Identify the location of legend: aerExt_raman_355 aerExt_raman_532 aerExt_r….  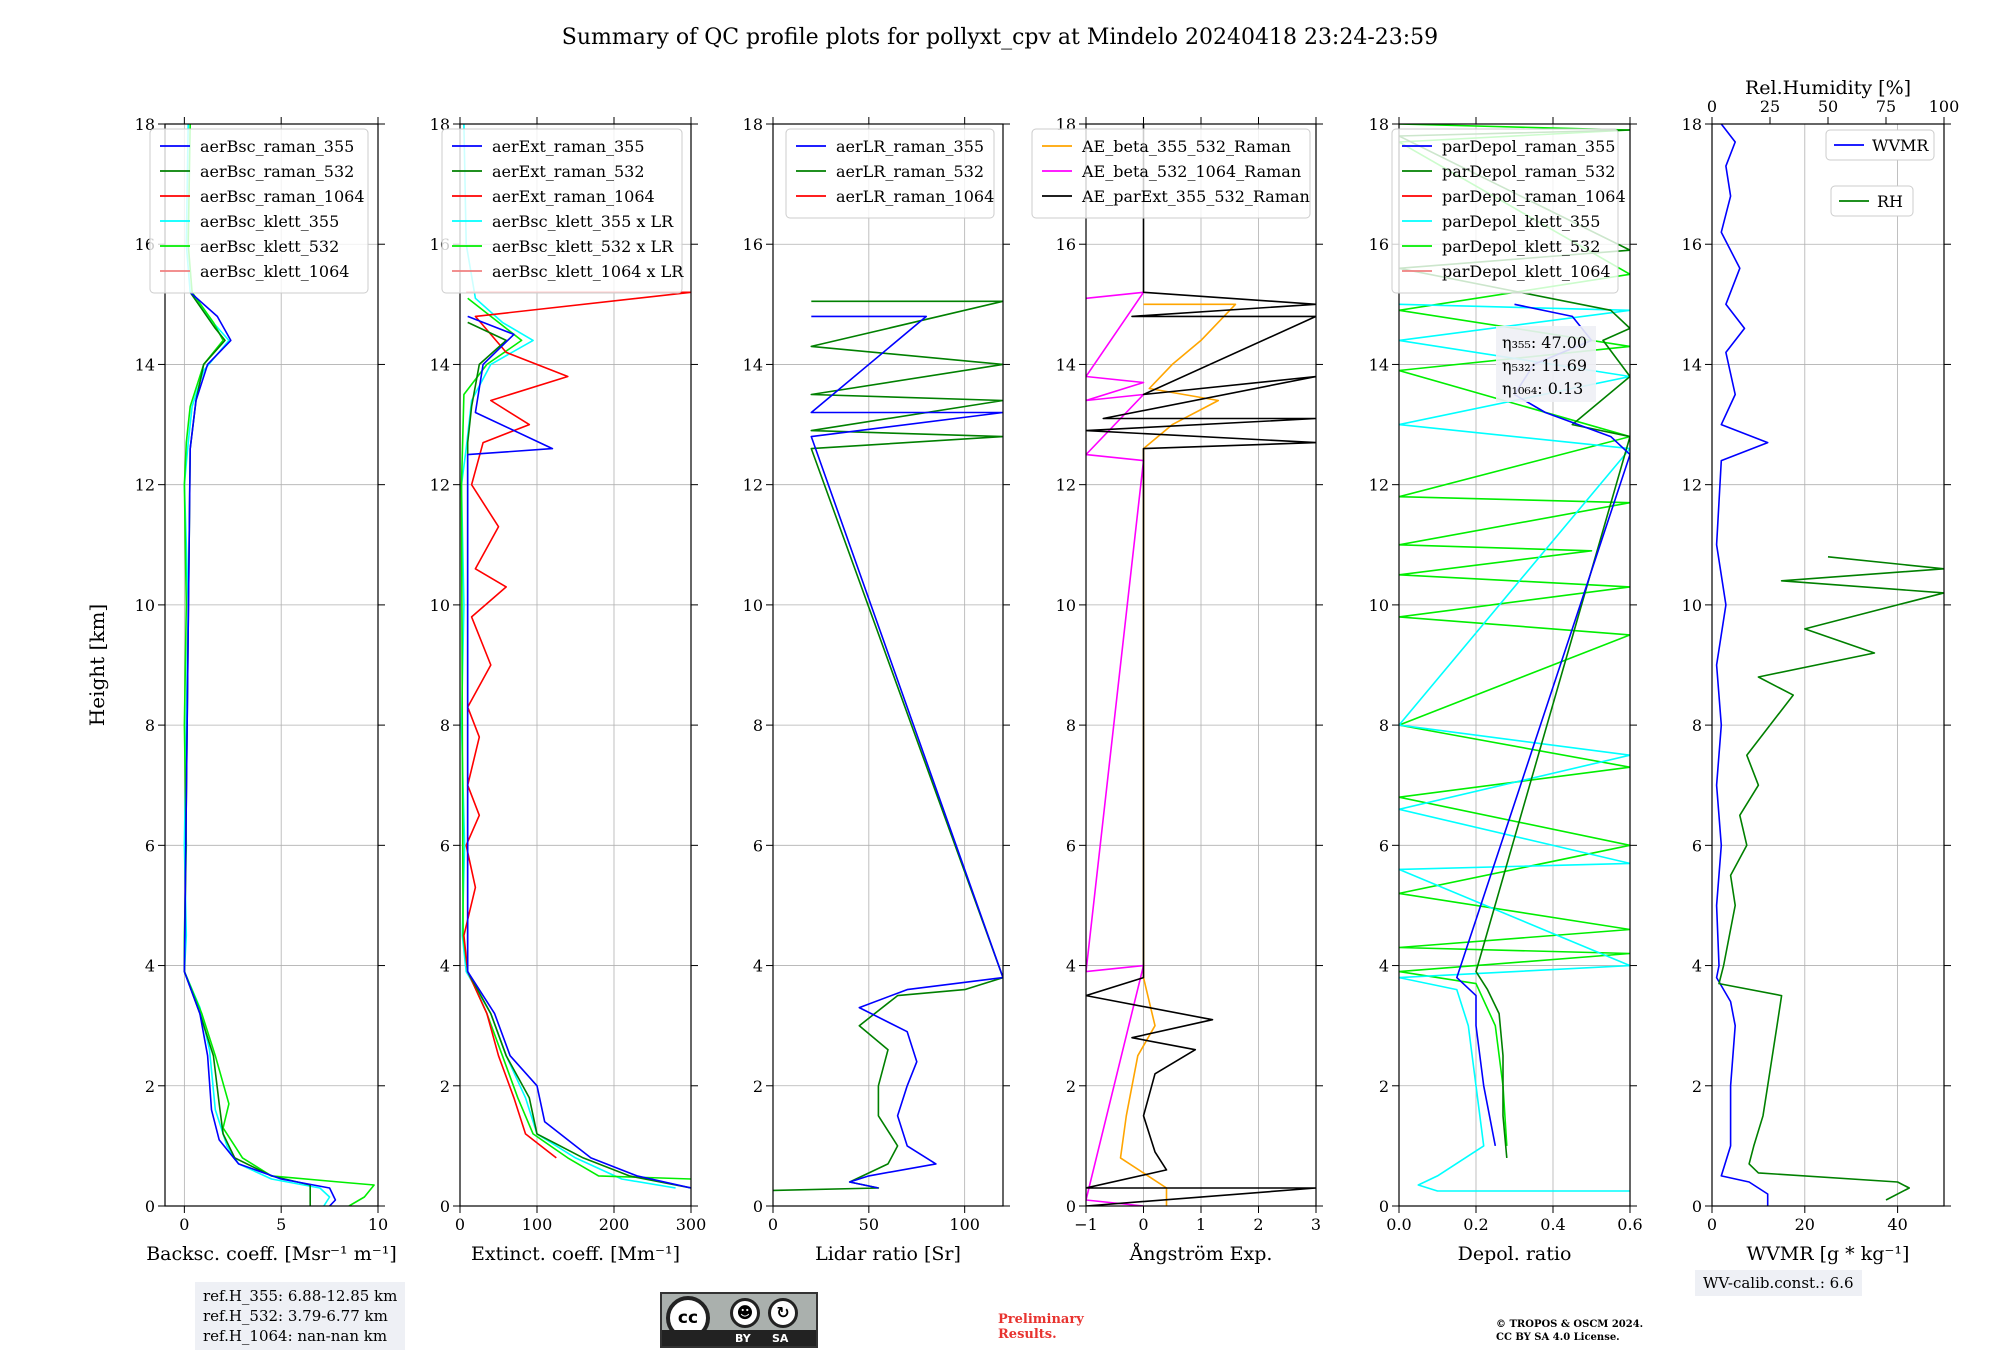
(562, 211).